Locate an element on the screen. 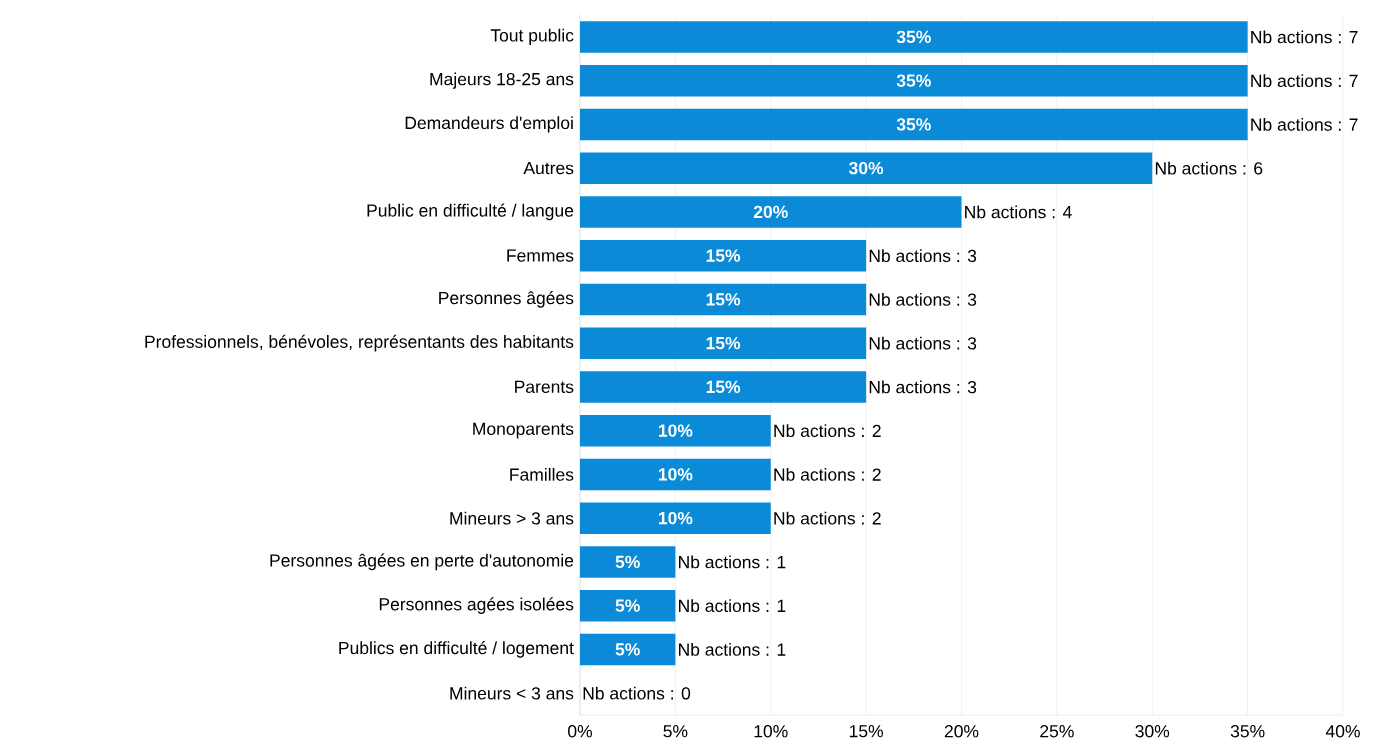 The width and height of the screenshot is (1377, 755). x-tick-label: 10% is located at coordinates (771, 731).